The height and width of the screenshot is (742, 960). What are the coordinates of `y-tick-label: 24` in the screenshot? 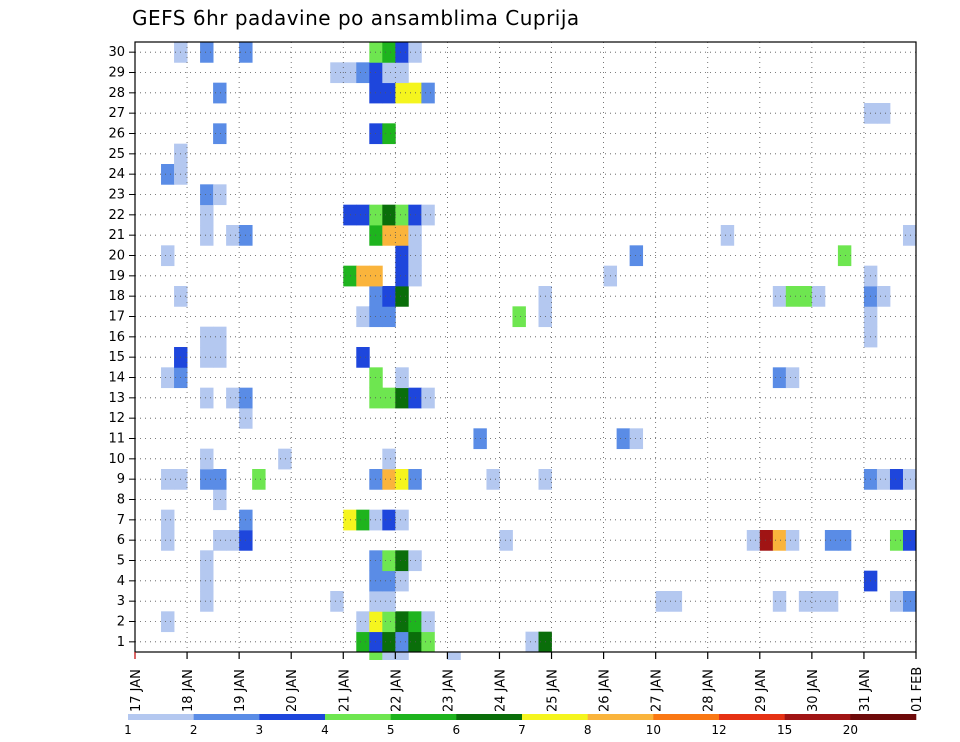 It's located at (116, 174).